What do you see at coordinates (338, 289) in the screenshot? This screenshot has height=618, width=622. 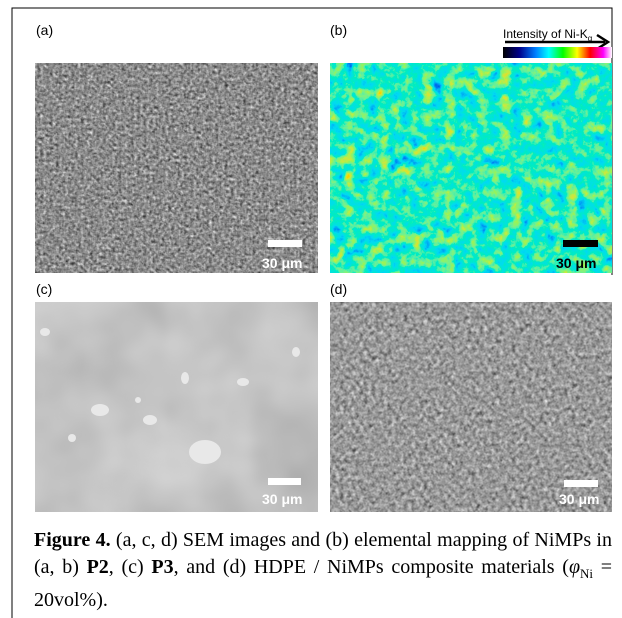 I see `panel-label: (d)` at bounding box center [338, 289].